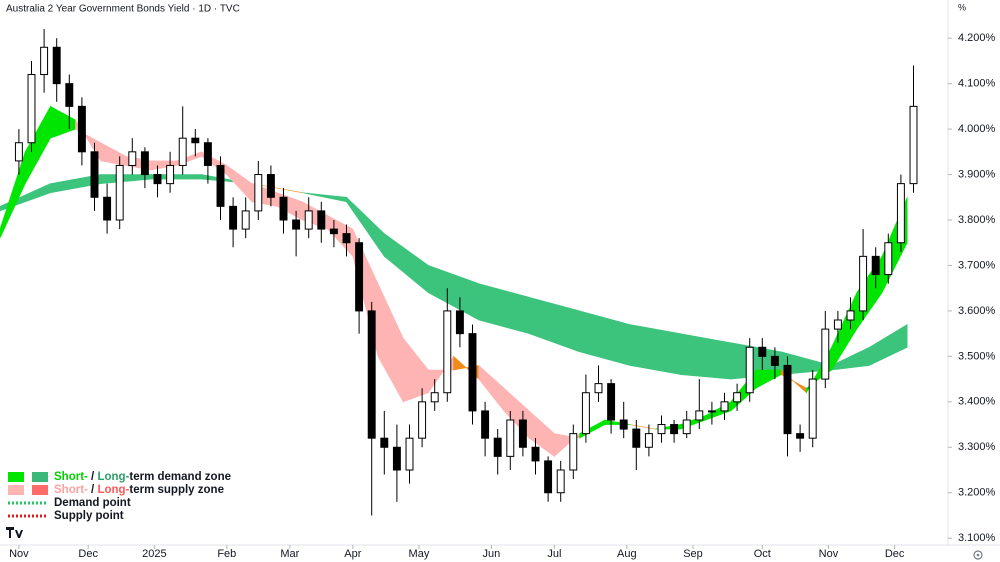 The image size is (1000, 562). Describe the element at coordinates (978, 555) in the screenshot. I see `settings-icon` at that location.